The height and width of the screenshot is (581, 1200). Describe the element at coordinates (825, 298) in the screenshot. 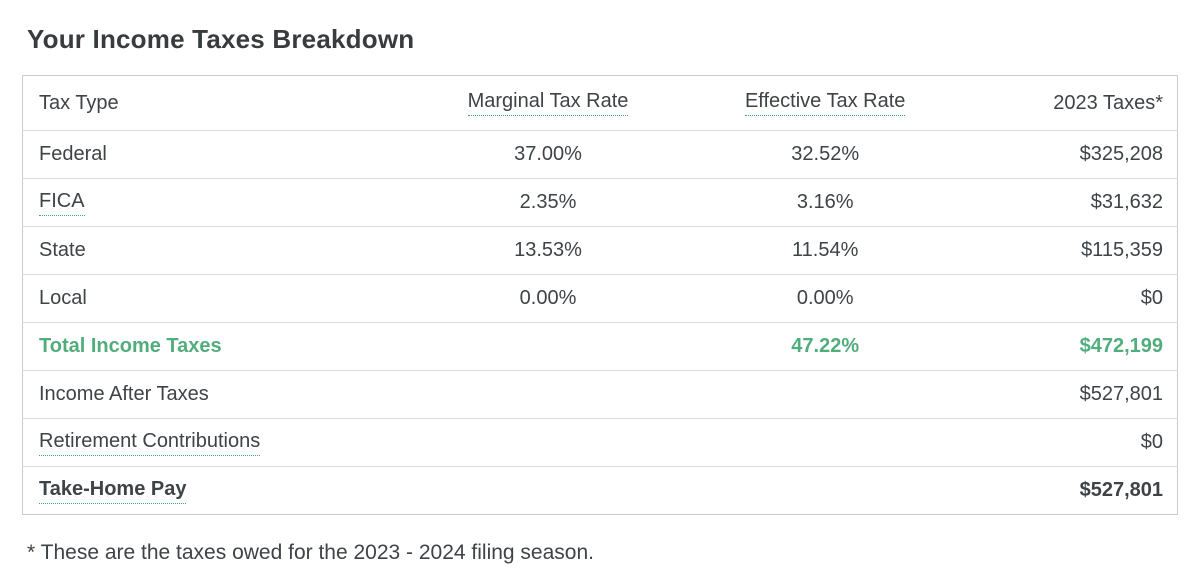

I see `local-effective-rate: 0.00%` at that location.